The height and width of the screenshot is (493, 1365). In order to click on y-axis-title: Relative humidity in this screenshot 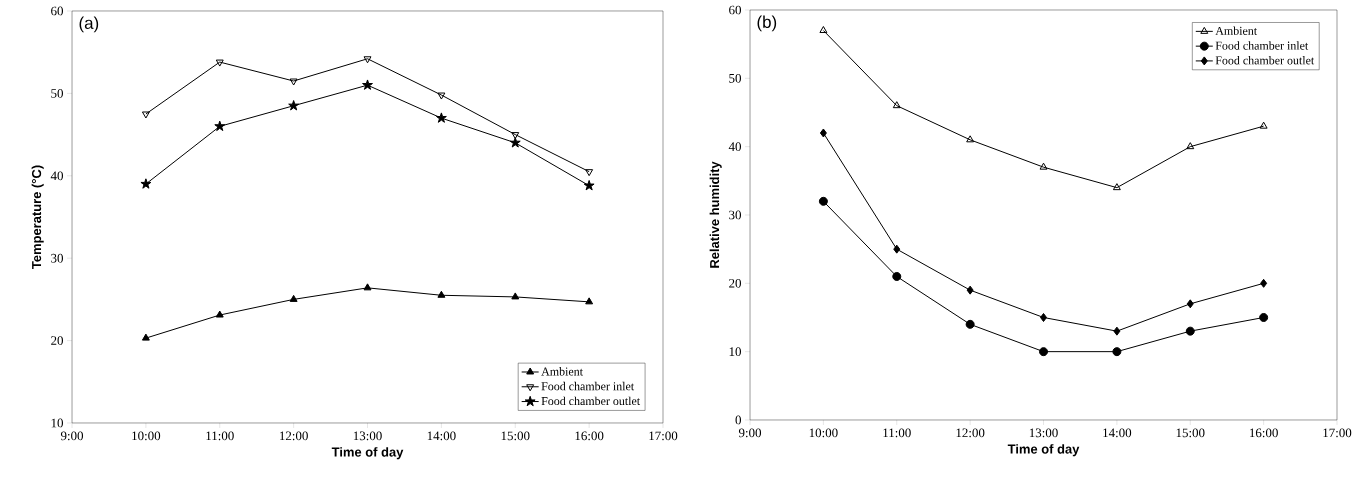, I will do `click(715, 214)`.